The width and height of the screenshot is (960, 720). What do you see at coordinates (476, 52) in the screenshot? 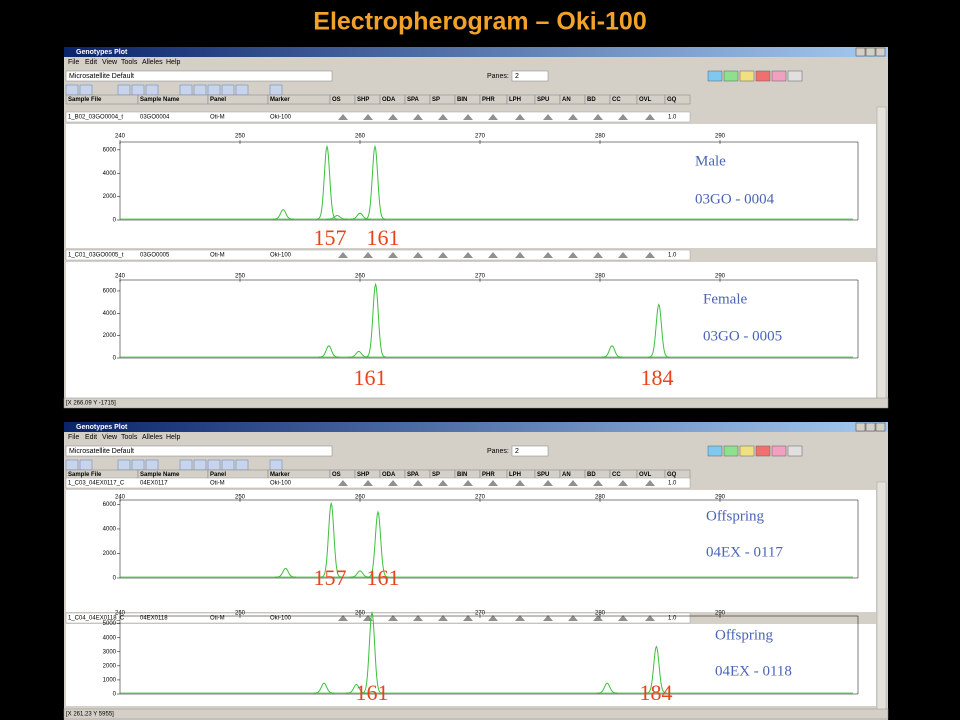
I see `title-bar` at bounding box center [476, 52].